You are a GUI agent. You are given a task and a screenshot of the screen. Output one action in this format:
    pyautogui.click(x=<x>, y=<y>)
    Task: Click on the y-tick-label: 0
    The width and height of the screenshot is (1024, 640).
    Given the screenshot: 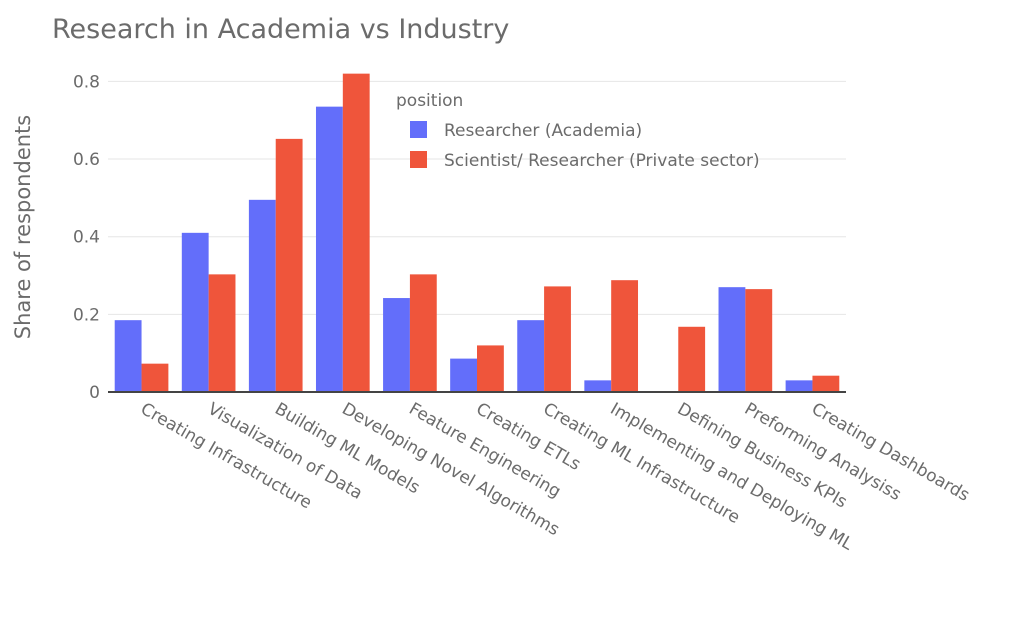 What is the action you would take?
    pyautogui.click(x=94, y=393)
    